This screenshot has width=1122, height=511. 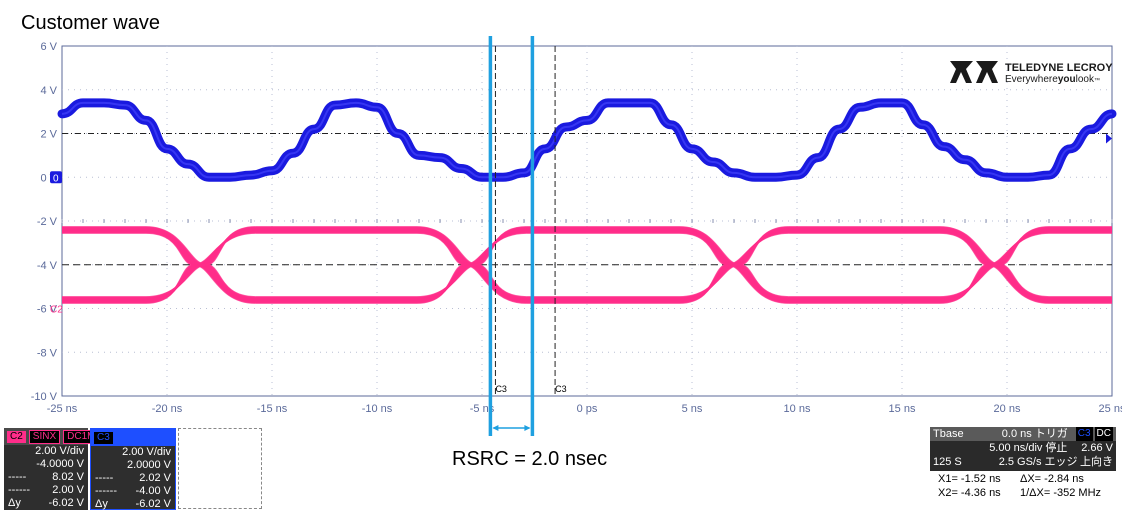 I want to click on c2-tag1: SINX, so click(x=44, y=436).